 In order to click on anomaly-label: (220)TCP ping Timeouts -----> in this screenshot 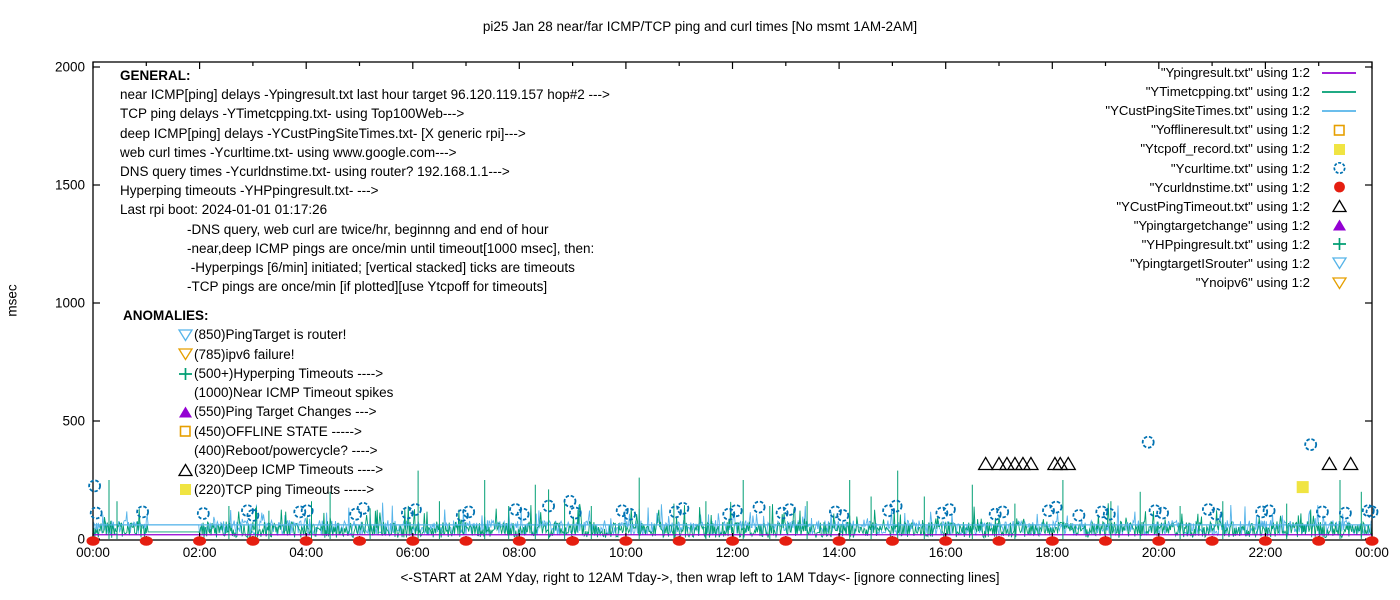, I will do `click(284, 489)`.